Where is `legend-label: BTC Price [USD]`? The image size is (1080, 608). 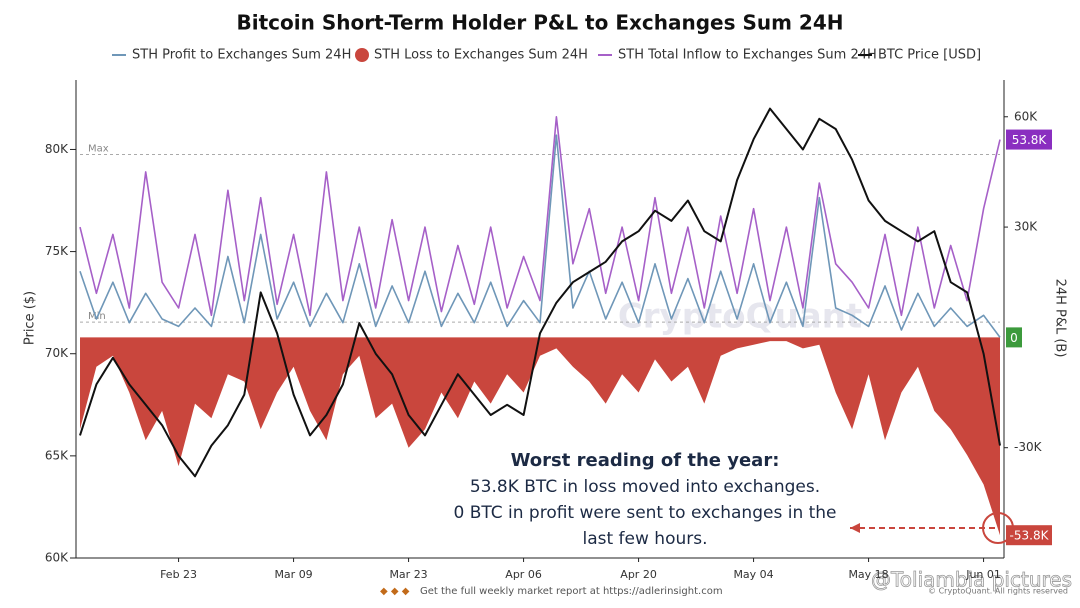 legend-label: BTC Price [USD] is located at coordinates (929, 55).